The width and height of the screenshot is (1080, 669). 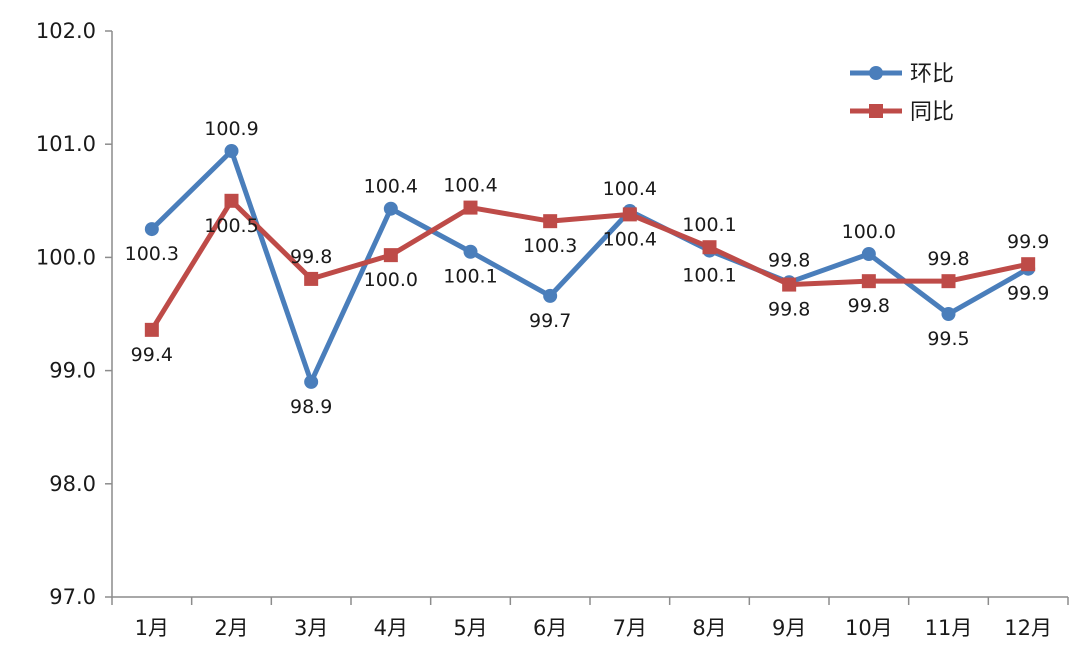 What do you see at coordinates (231, 226) in the screenshot?
I see `data-label: 100.5` at bounding box center [231, 226].